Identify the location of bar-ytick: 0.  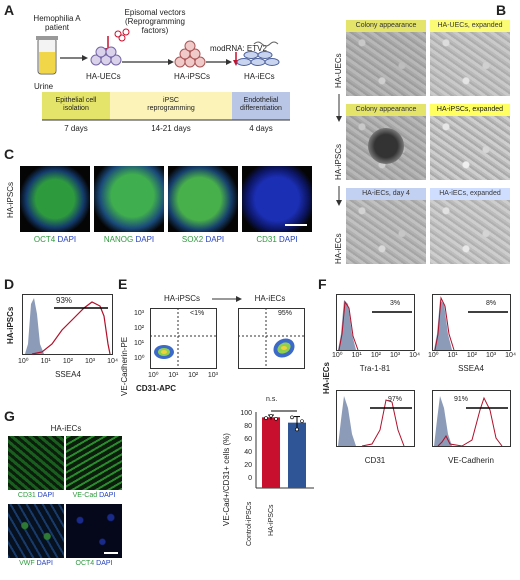
(250, 478).